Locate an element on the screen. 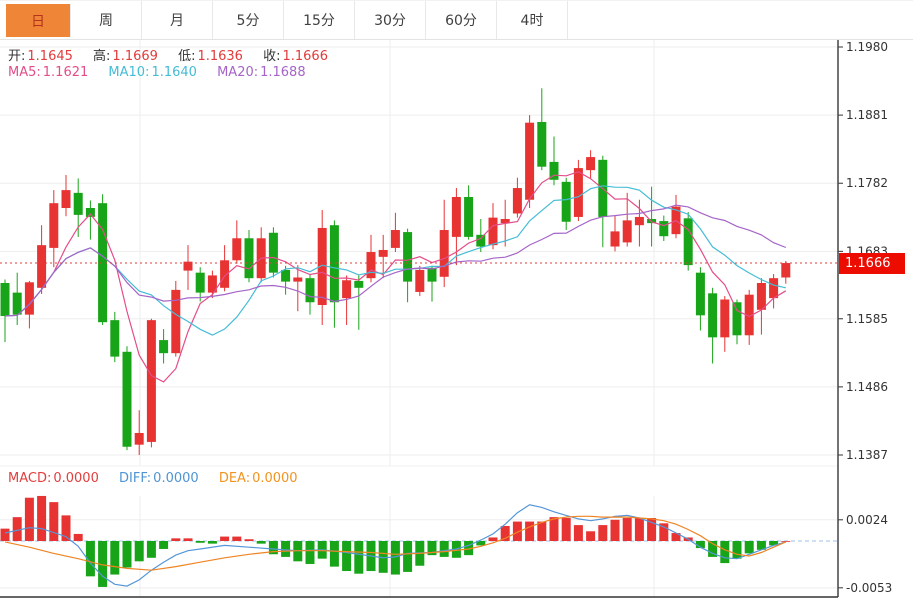  ma5-label: MA5: is located at coordinates (24, 72).